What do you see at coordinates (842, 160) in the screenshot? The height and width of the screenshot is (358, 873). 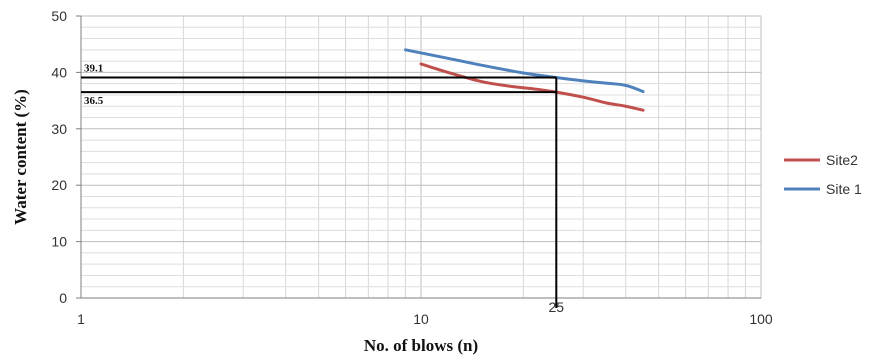 I see `legend-label-site2: Site2` at bounding box center [842, 160].